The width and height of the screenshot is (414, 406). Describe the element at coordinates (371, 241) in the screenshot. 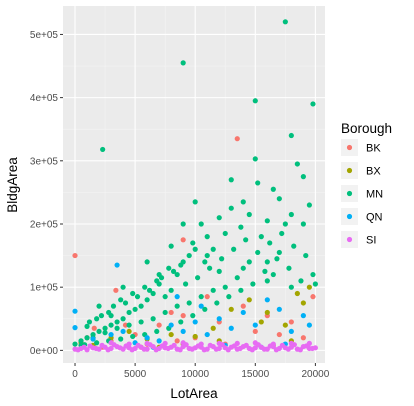

I see `legend-label-si: SI` at that location.